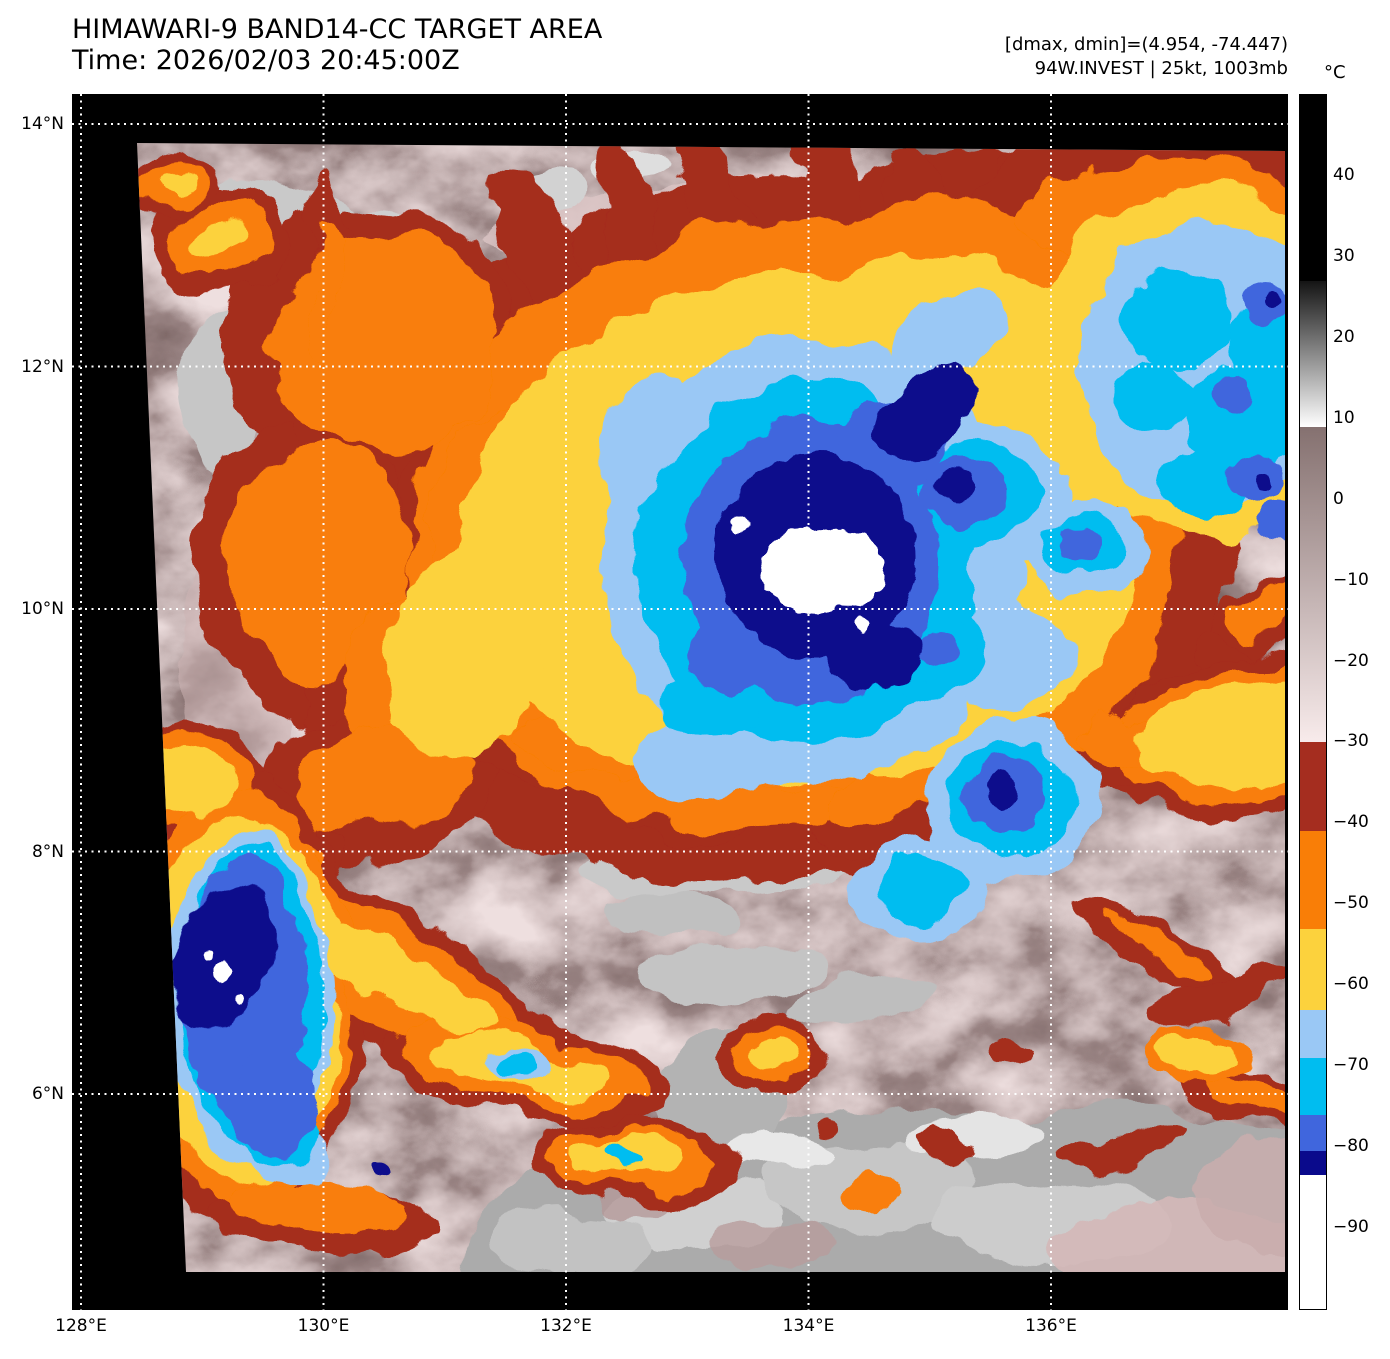 The width and height of the screenshot is (1390, 1359). What do you see at coordinates (47, 1094) in the screenshot?
I see `lat-tick-label: 6°N` at bounding box center [47, 1094].